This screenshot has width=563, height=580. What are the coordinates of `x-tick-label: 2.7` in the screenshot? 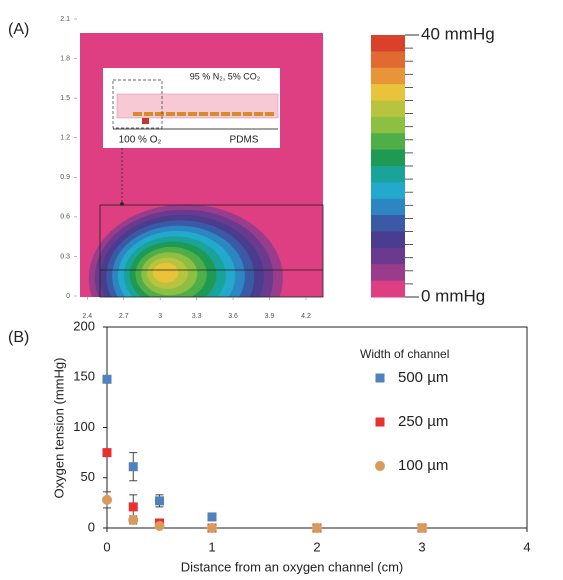 It's located at (124, 316).